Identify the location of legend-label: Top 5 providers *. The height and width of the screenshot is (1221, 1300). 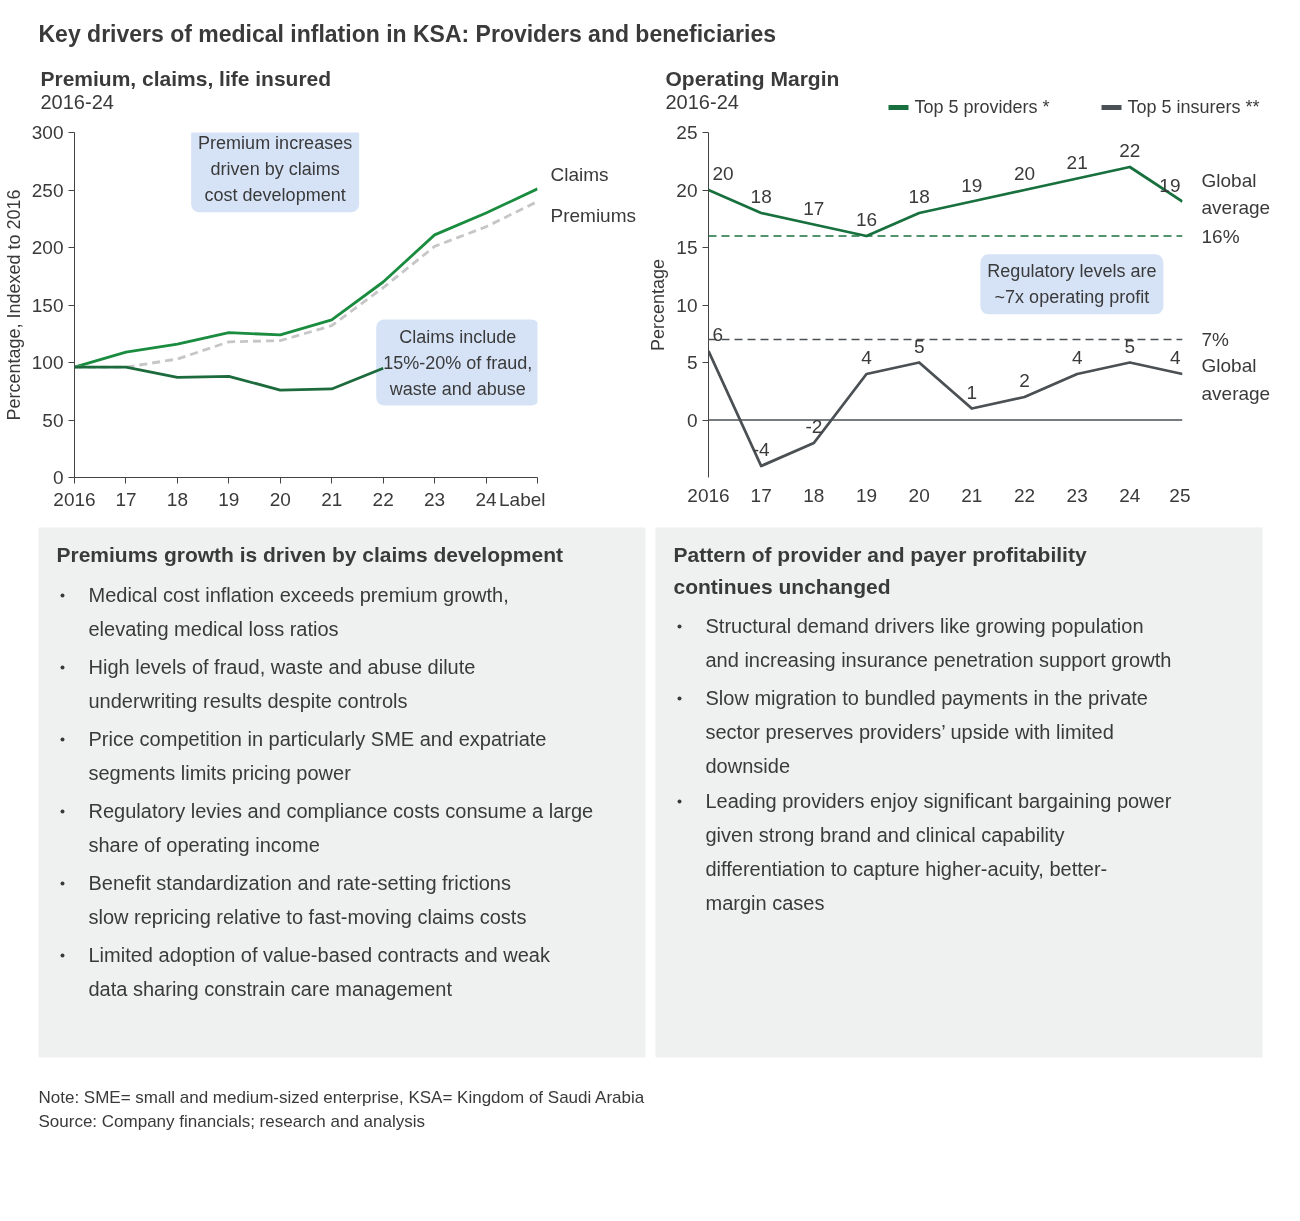
(982, 106).